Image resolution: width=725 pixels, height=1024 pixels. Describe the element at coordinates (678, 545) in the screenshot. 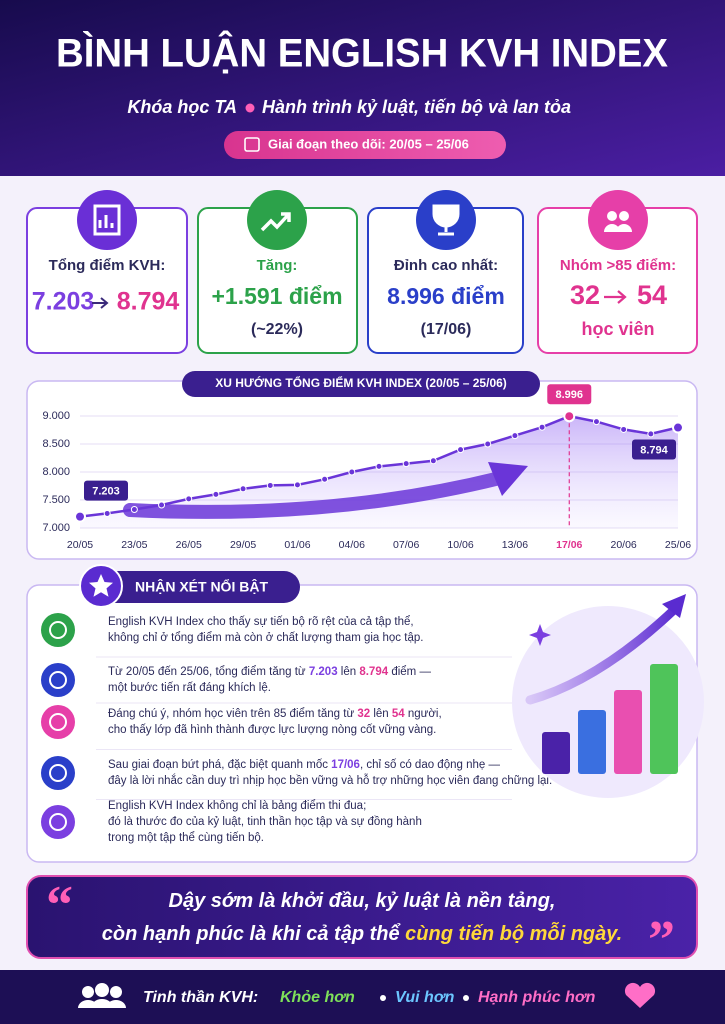

I see `x-tick-label: 25/06` at that location.